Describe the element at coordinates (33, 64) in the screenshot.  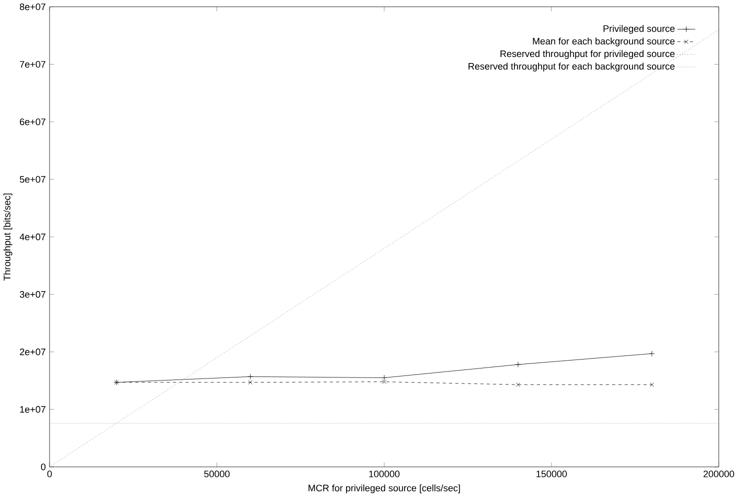
I see `y-tick-label: 7e+07` at that location.